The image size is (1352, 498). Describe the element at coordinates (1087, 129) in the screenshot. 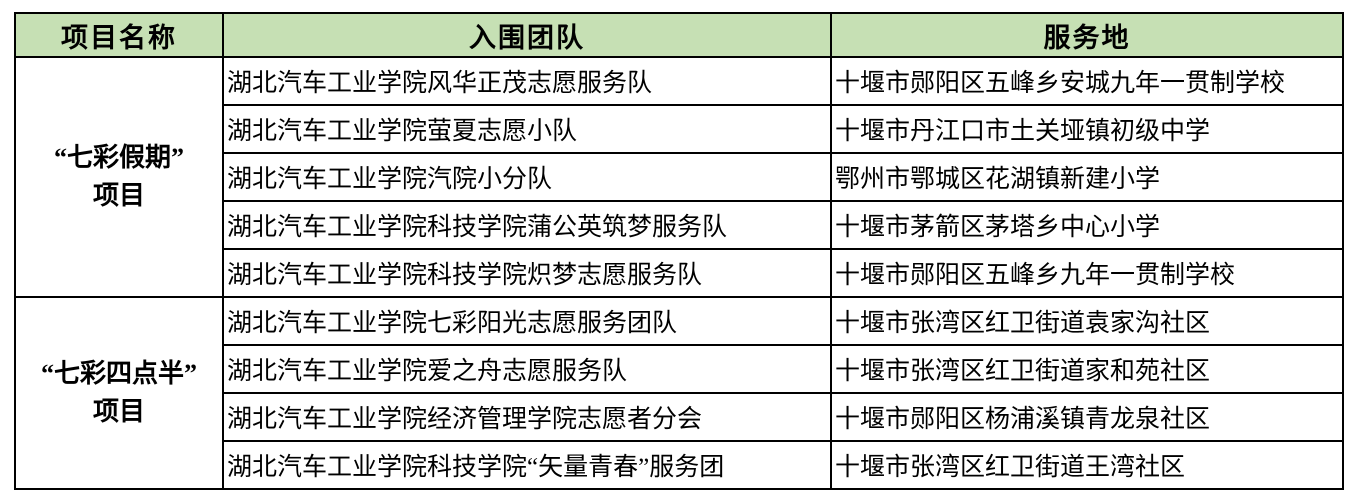

I see `location-cell: 十堰市丹江口市土关垭镇初级中学` at that location.